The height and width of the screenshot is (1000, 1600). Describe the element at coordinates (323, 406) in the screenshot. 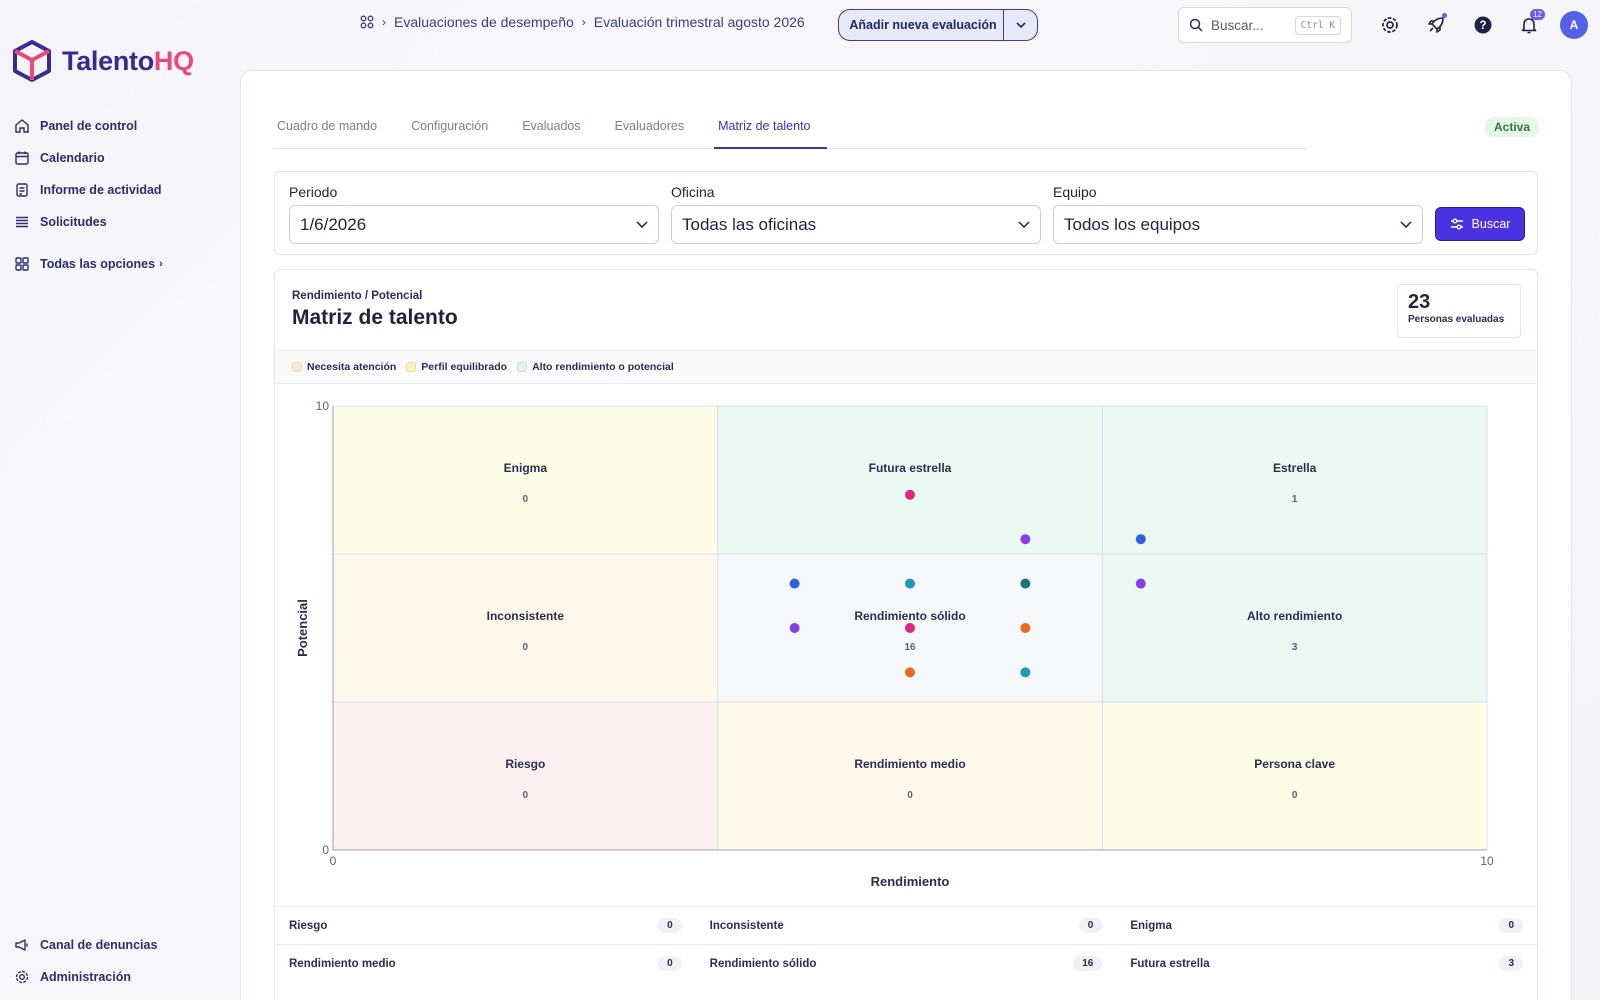

I see `y-tick-label: 10` at that location.